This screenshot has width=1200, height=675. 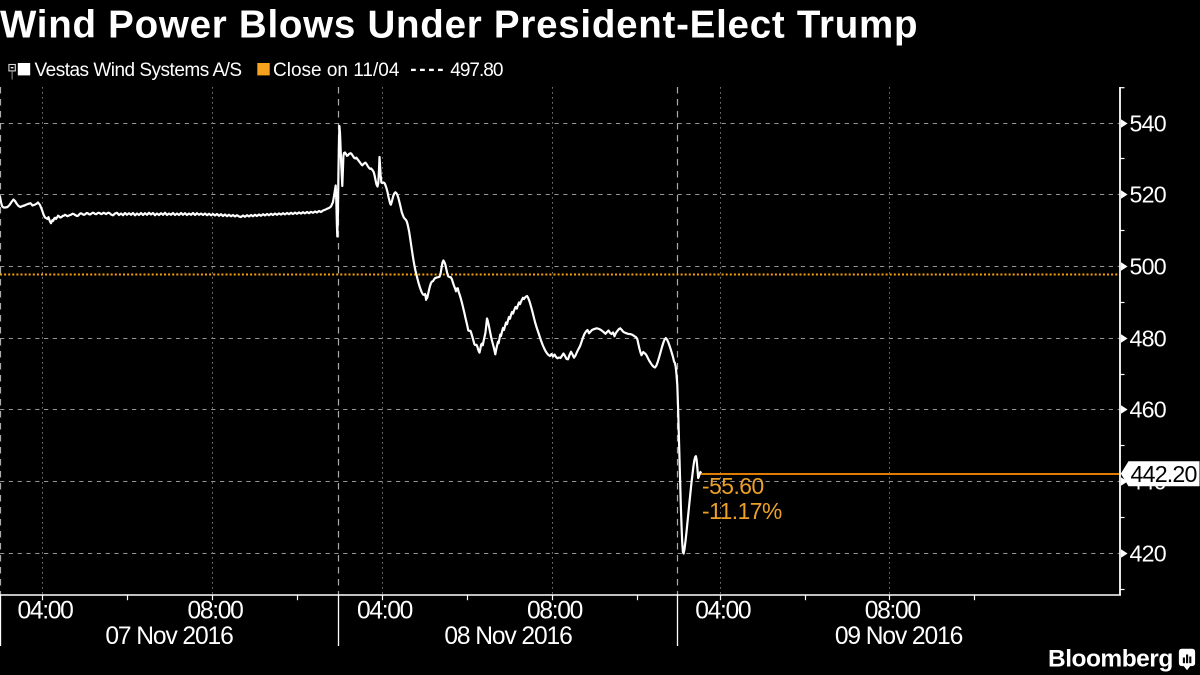 I want to click on svg-text: -11.17%, so click(x=742, y=511).